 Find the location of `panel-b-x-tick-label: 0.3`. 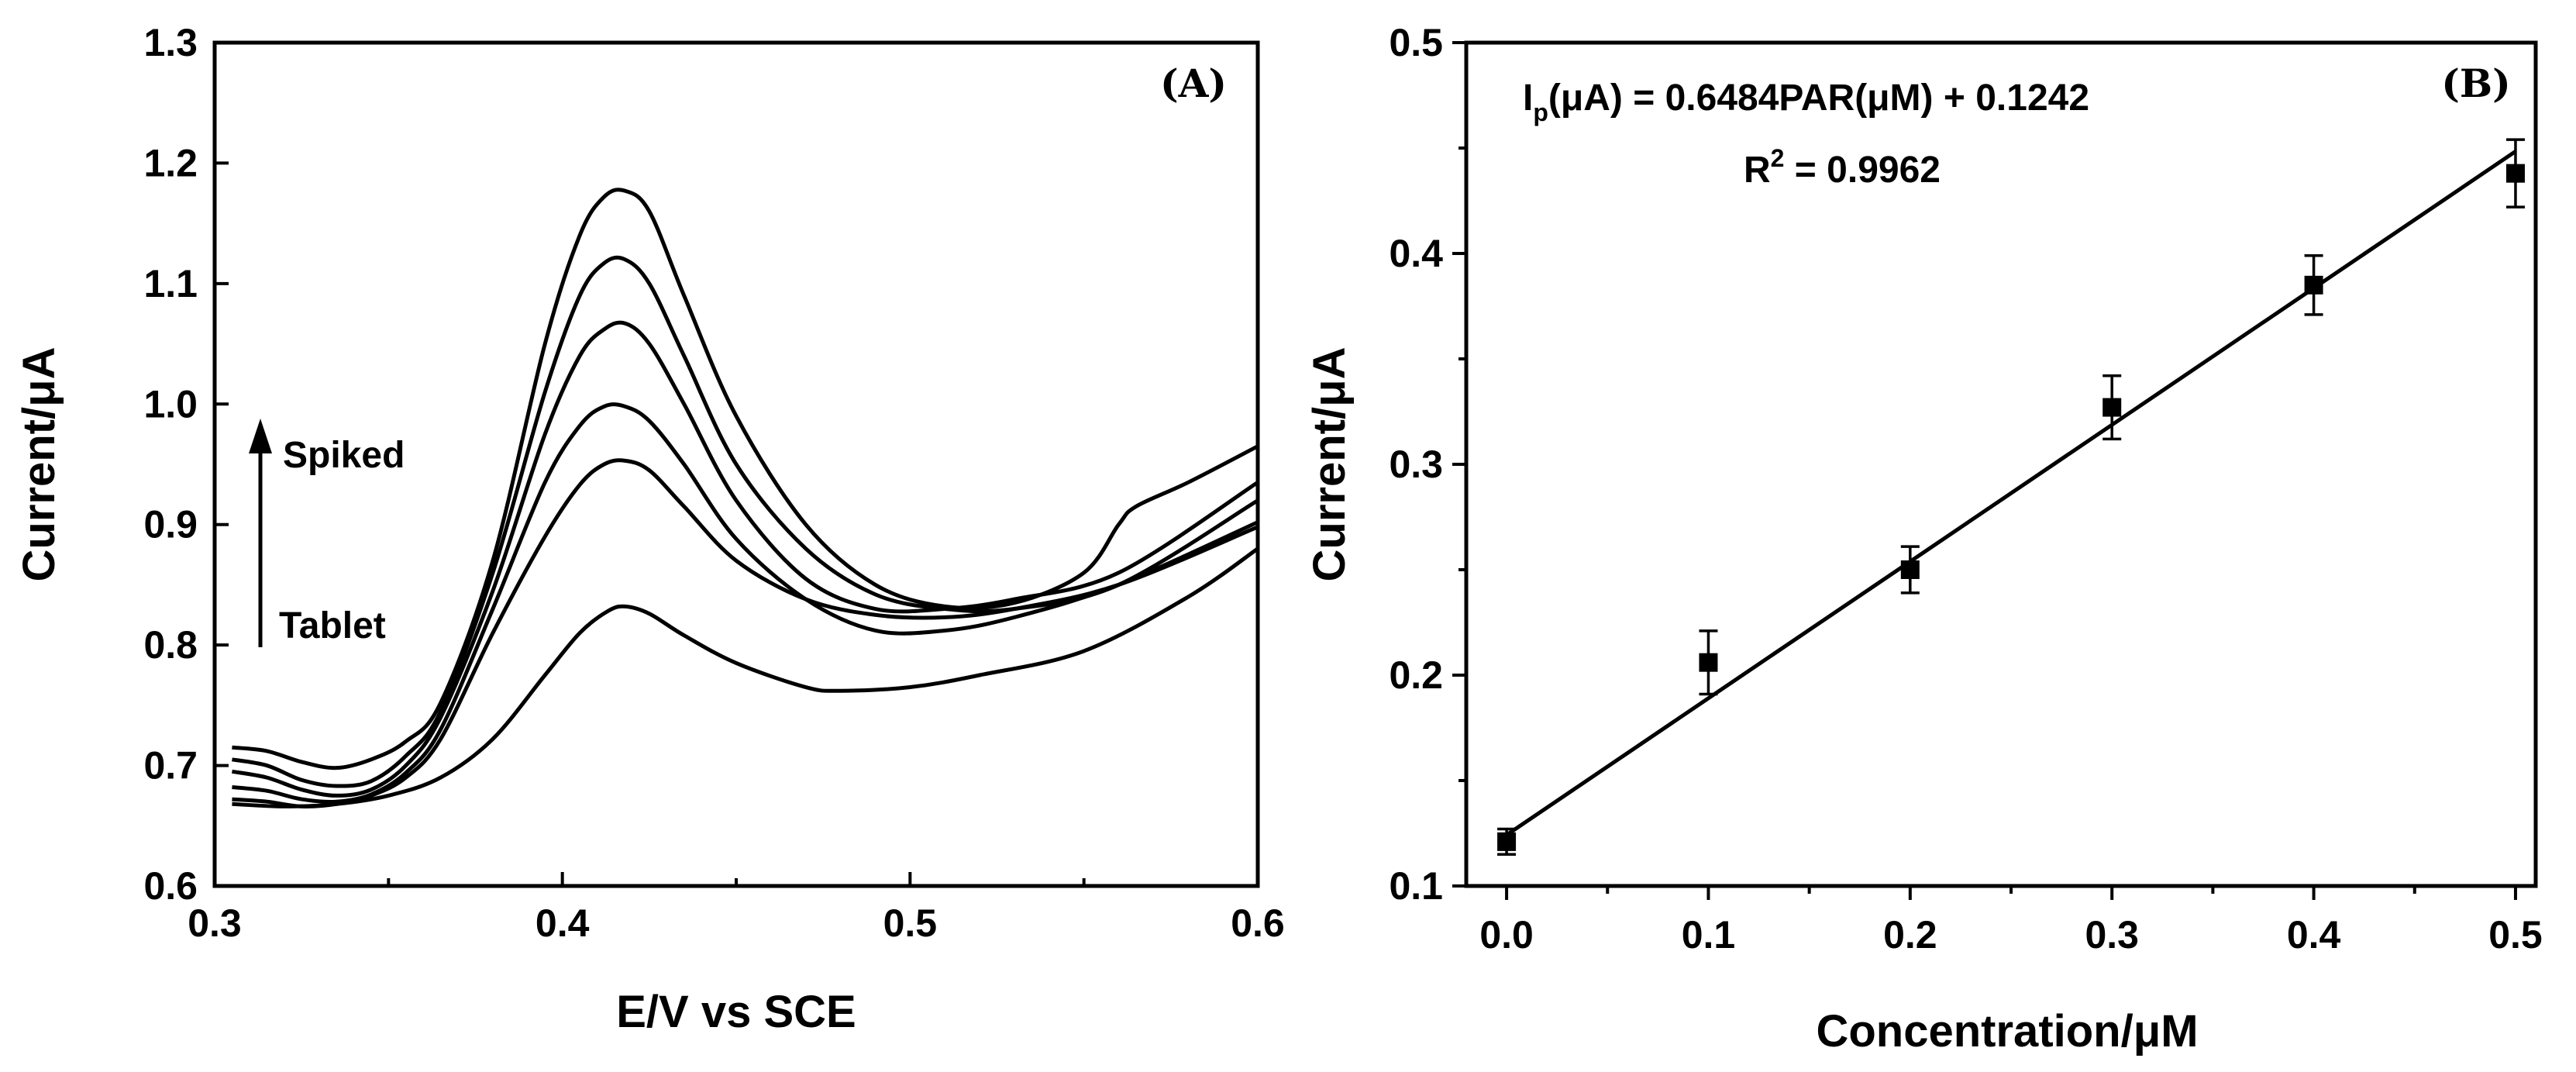

panel-b-x-tick-label: 0.3 is located at coordinates (2112, 935).